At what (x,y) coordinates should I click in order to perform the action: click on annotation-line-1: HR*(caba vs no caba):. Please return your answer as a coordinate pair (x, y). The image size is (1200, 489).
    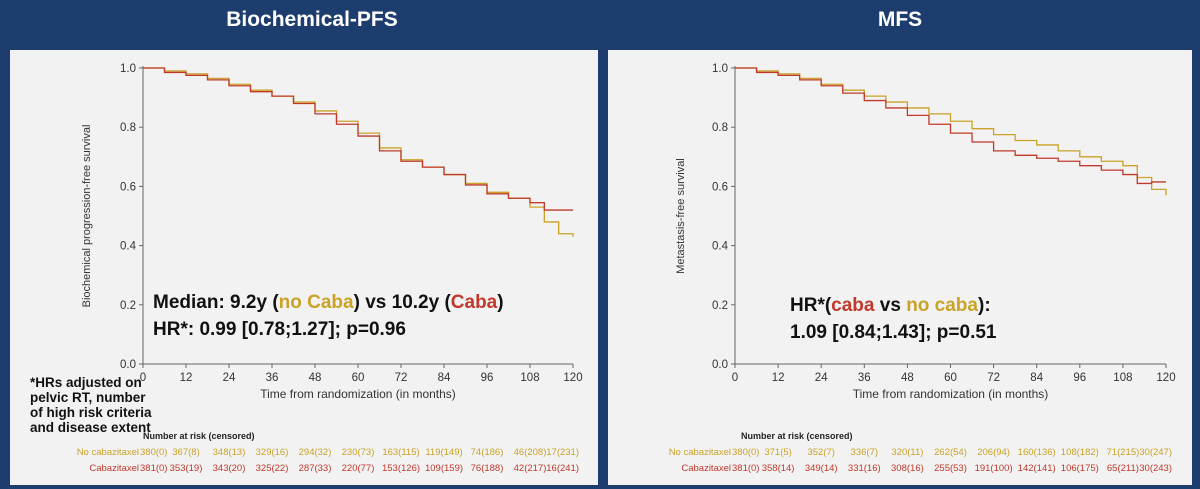
    Looking at the image, I should click on (890, 305).